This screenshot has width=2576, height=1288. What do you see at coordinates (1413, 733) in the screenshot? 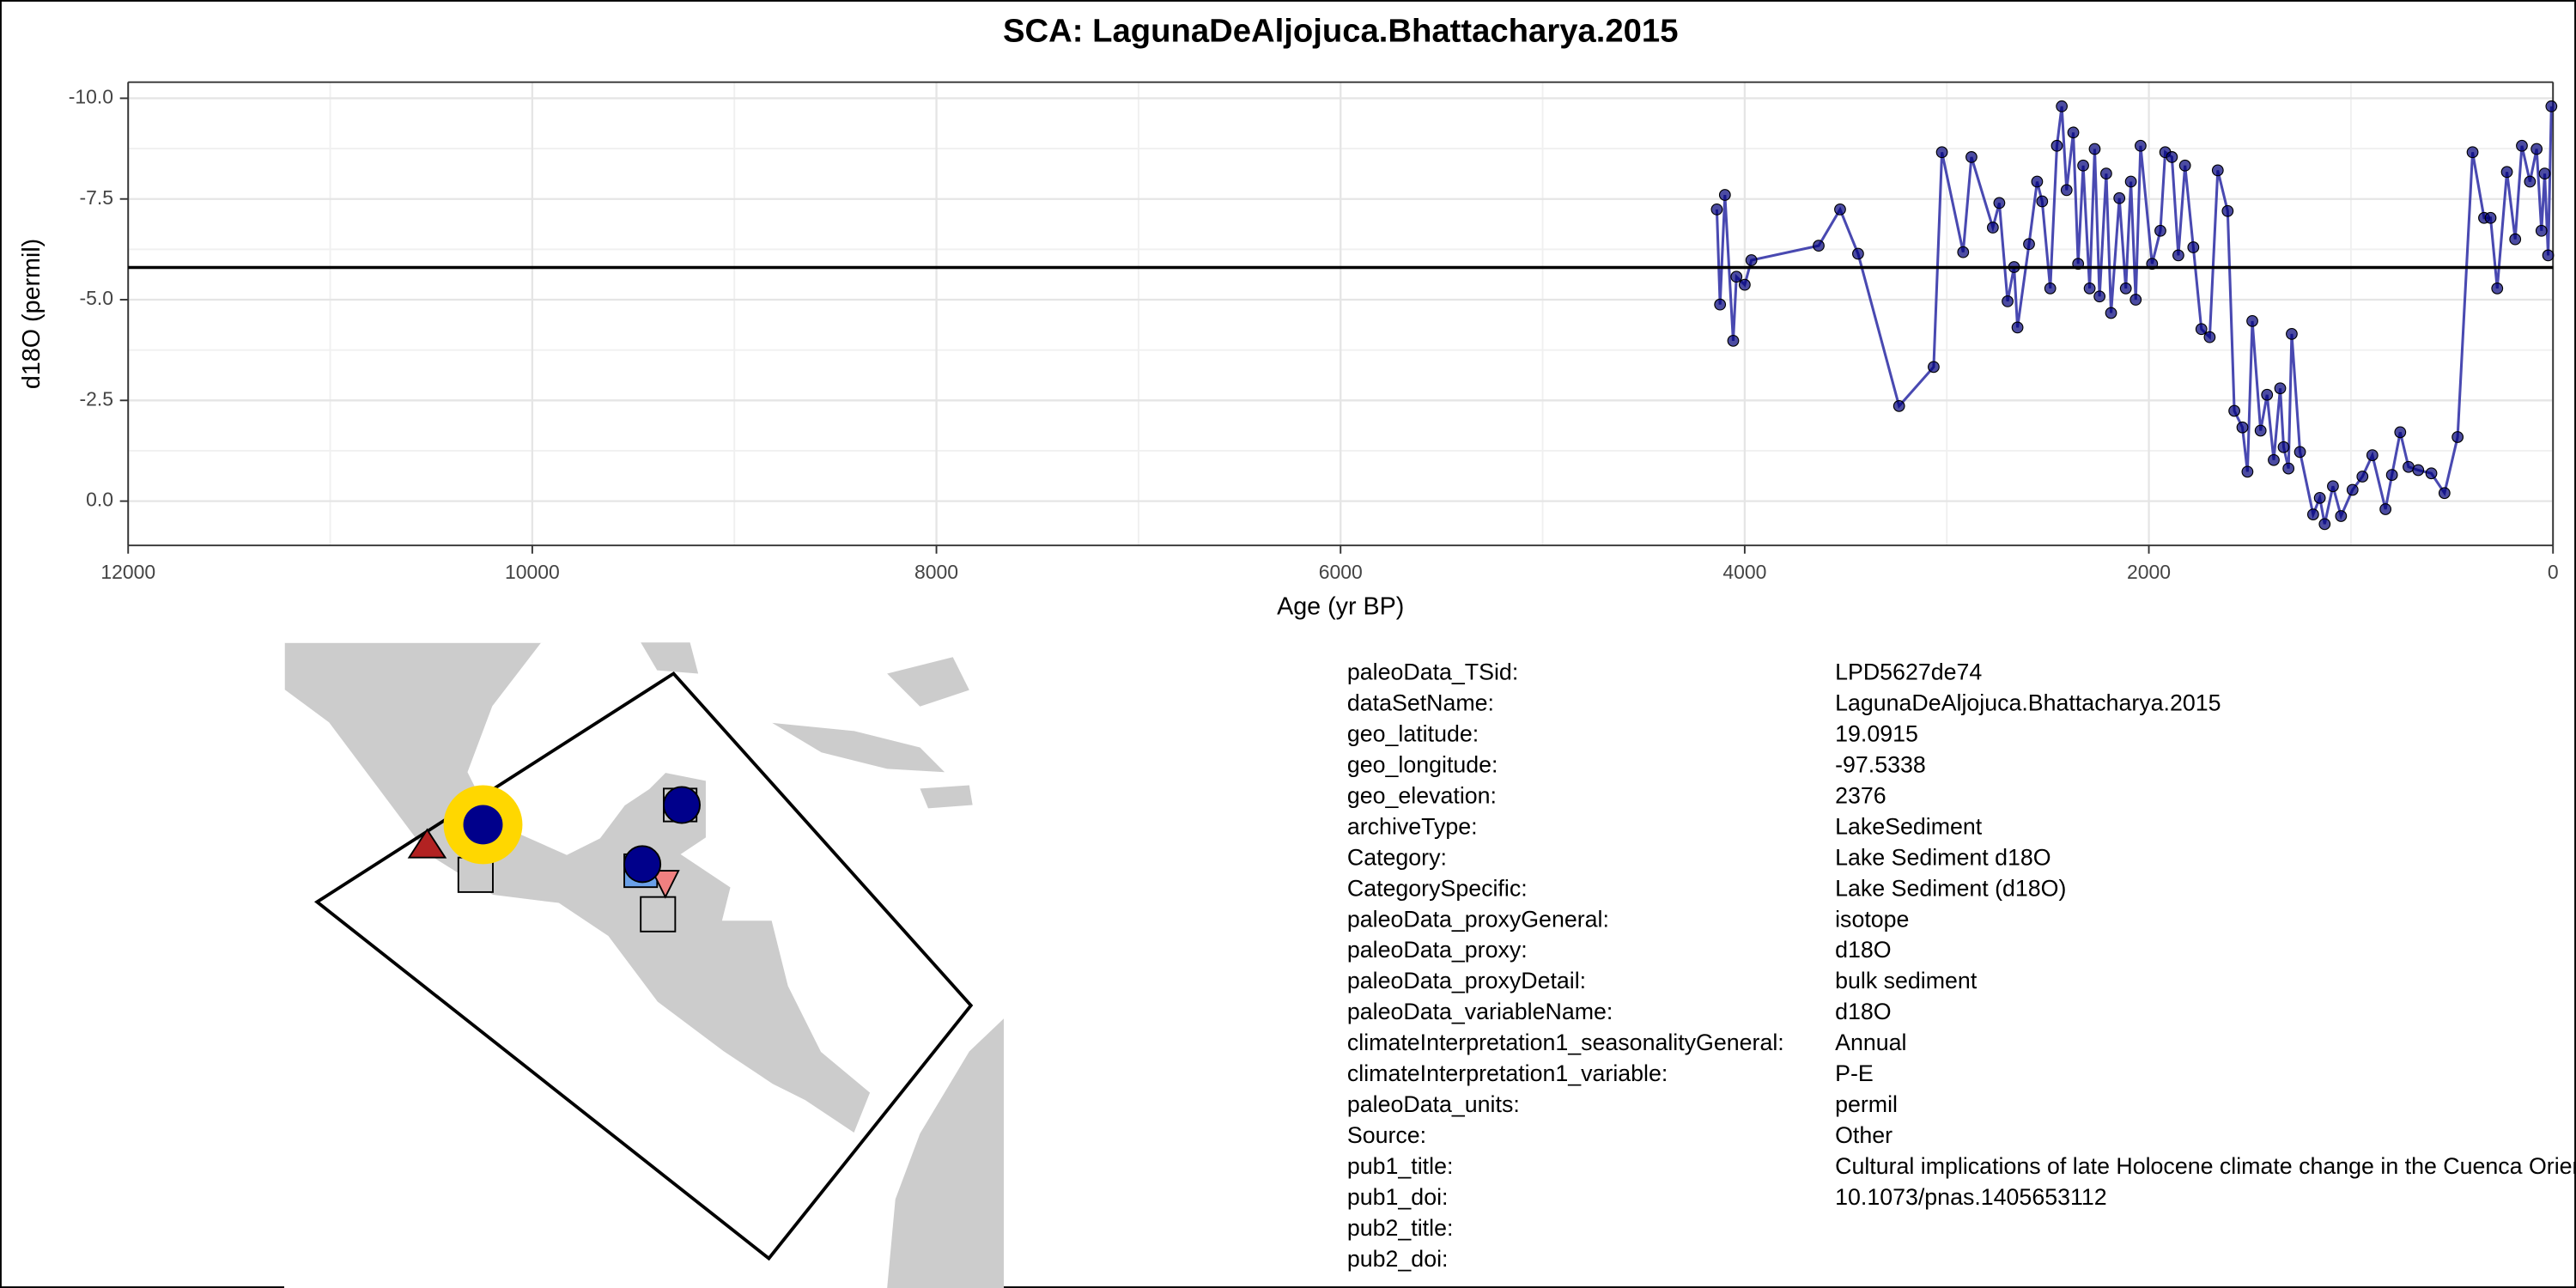
I see `metadata-key: geo_latitude:` at bounding box center [1413, 733].